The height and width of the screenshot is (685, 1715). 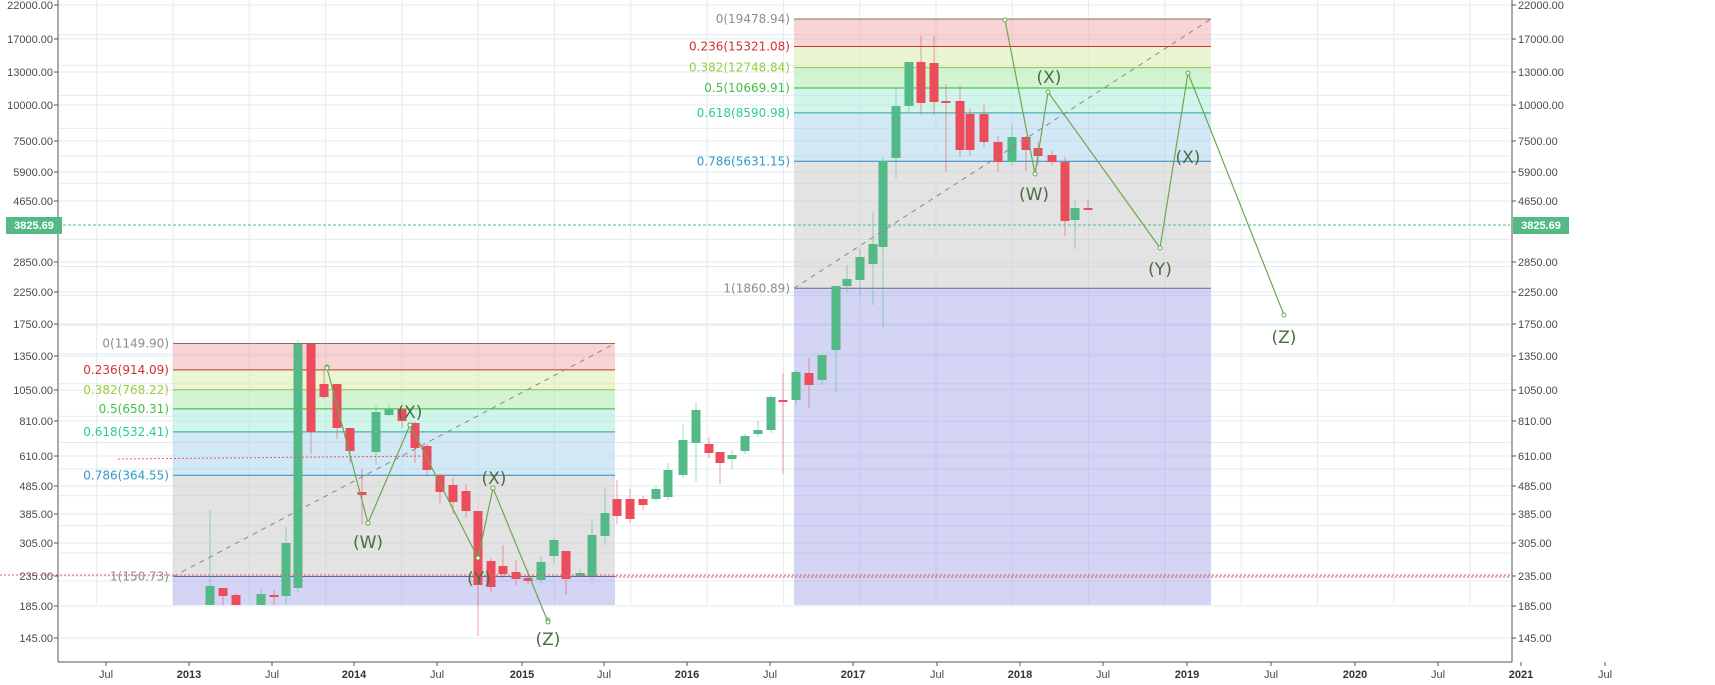 What do you see at coordinates (1538, 263) in the screenshot?
I see `right-price-label: 2850.00` at bounding box center [1538, 263].